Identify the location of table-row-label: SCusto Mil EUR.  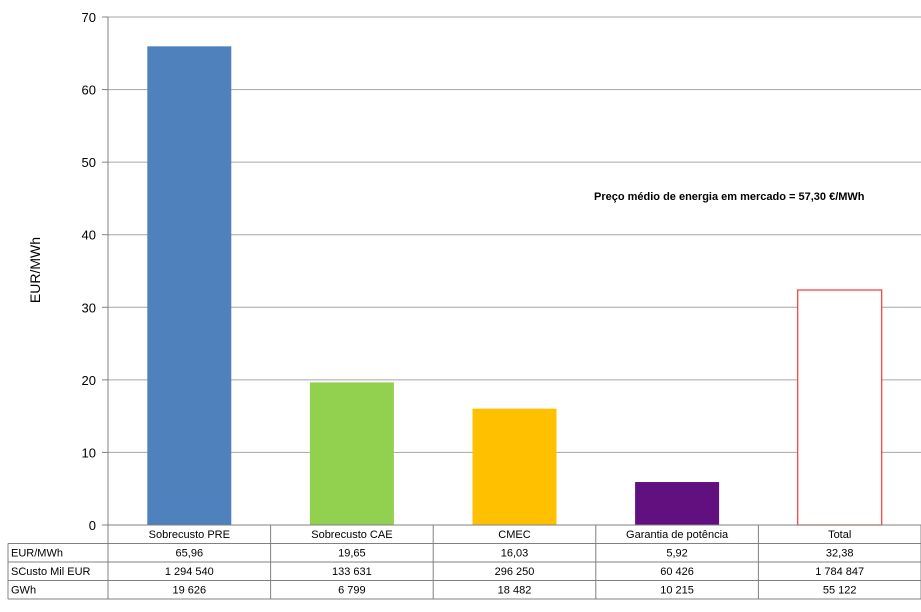
(51, 572).